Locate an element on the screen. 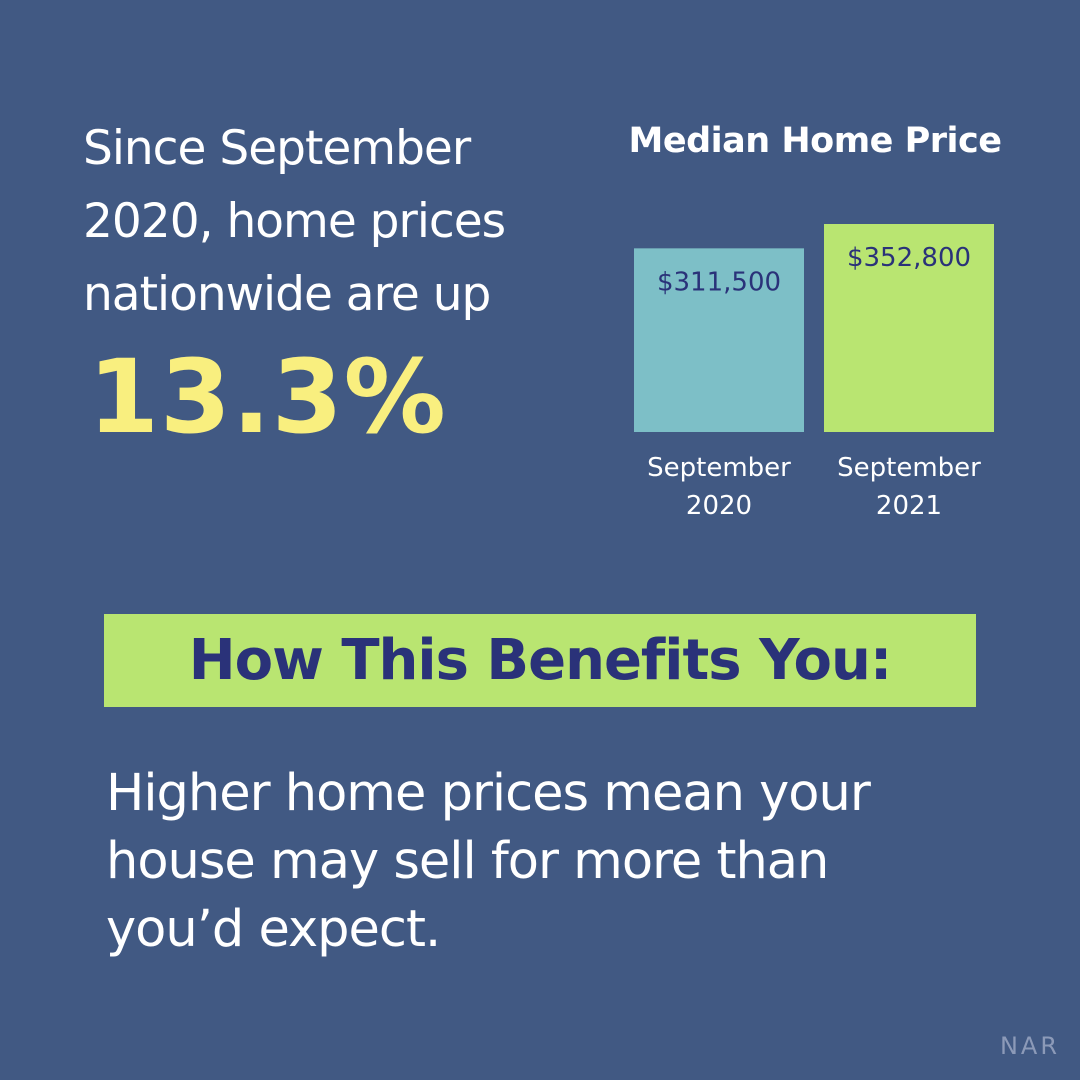 The width and height of the screenshot is (1080, 1080). benefit-line: you’d expect. is located at coordinates (273, 929).